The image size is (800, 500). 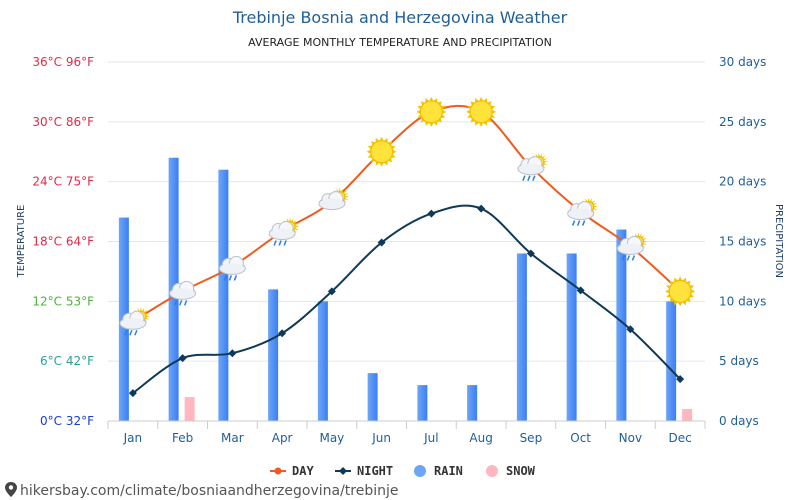 I want to click on y-right-tick-label: 15 days, so click(x=742, y=242).